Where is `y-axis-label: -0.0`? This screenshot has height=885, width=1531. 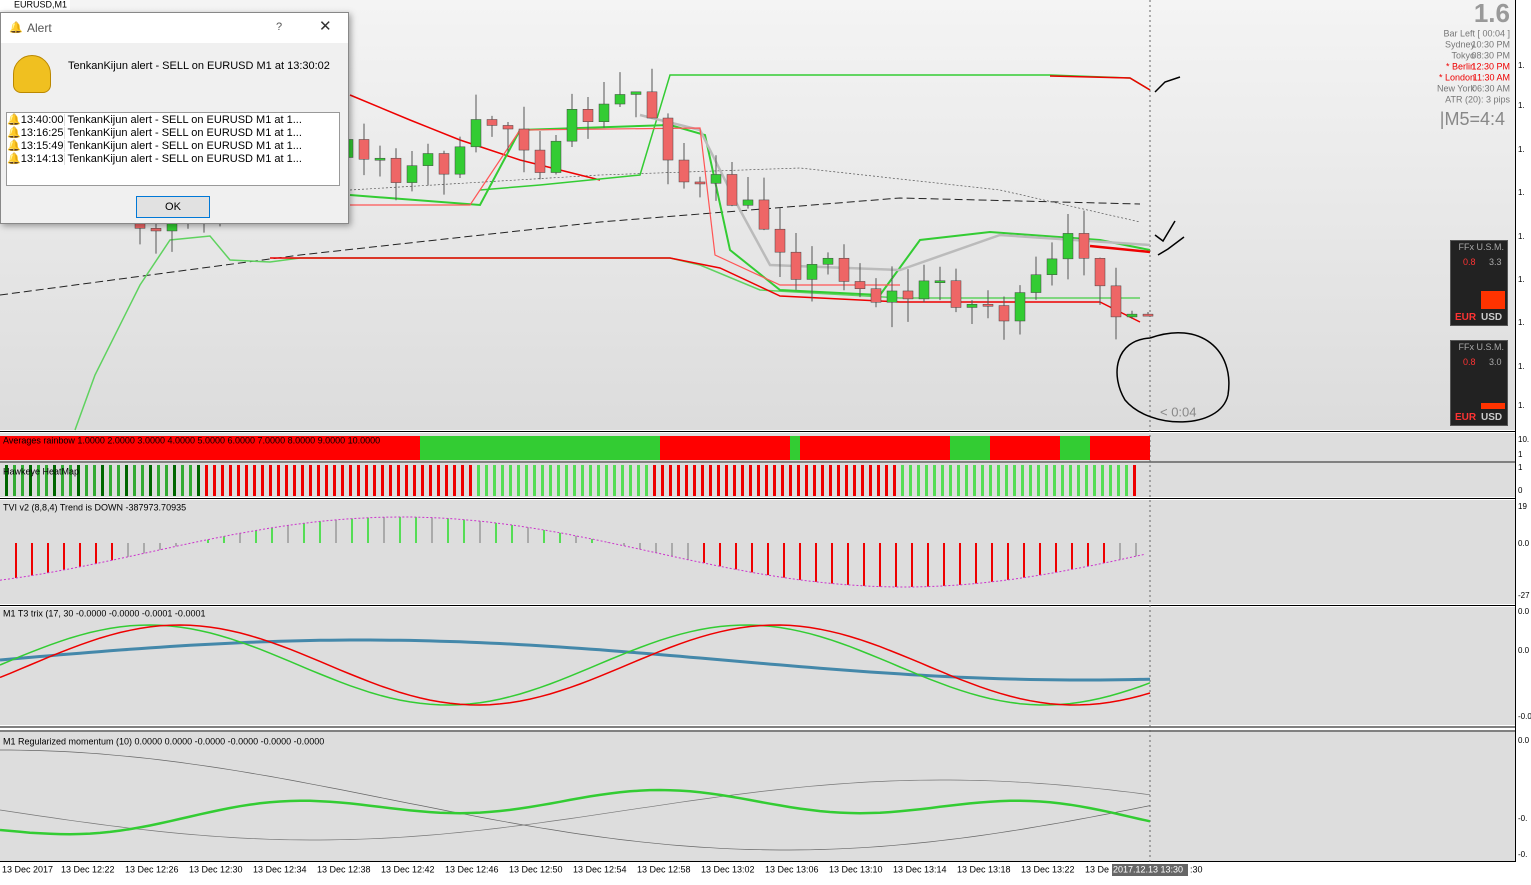 y-axis-label: -0.0 is located at coordinates (1524, 716).